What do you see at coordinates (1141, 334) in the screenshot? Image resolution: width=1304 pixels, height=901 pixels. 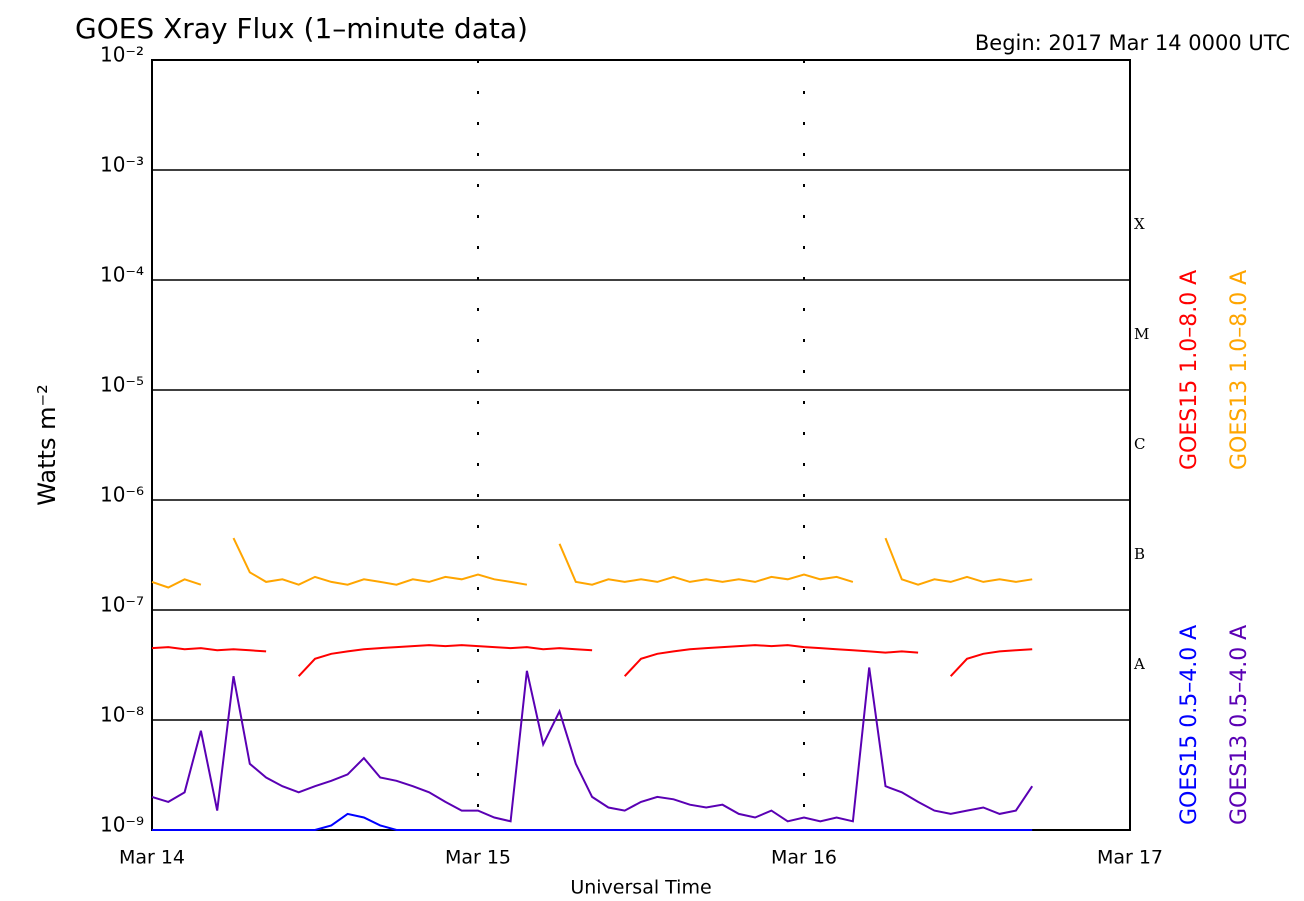 I see `flare-class-label: M` at bounding box center [1141, 334].